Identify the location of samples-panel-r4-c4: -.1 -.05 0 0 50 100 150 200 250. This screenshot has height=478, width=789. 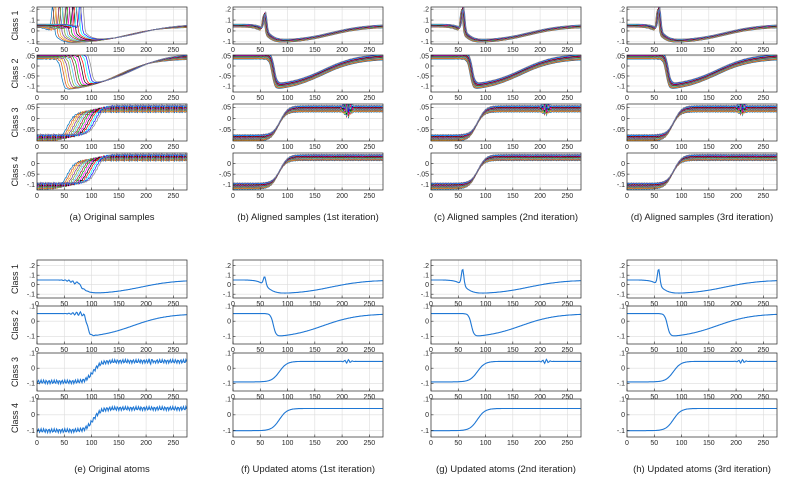
(695, 176).